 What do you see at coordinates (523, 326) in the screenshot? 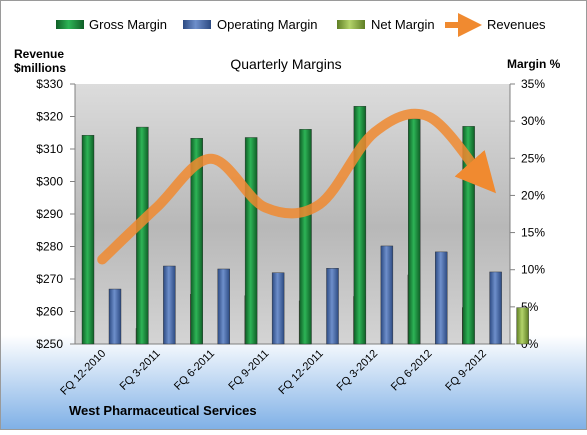
I see `bar-net-margin` at bounding box center [523, 326].